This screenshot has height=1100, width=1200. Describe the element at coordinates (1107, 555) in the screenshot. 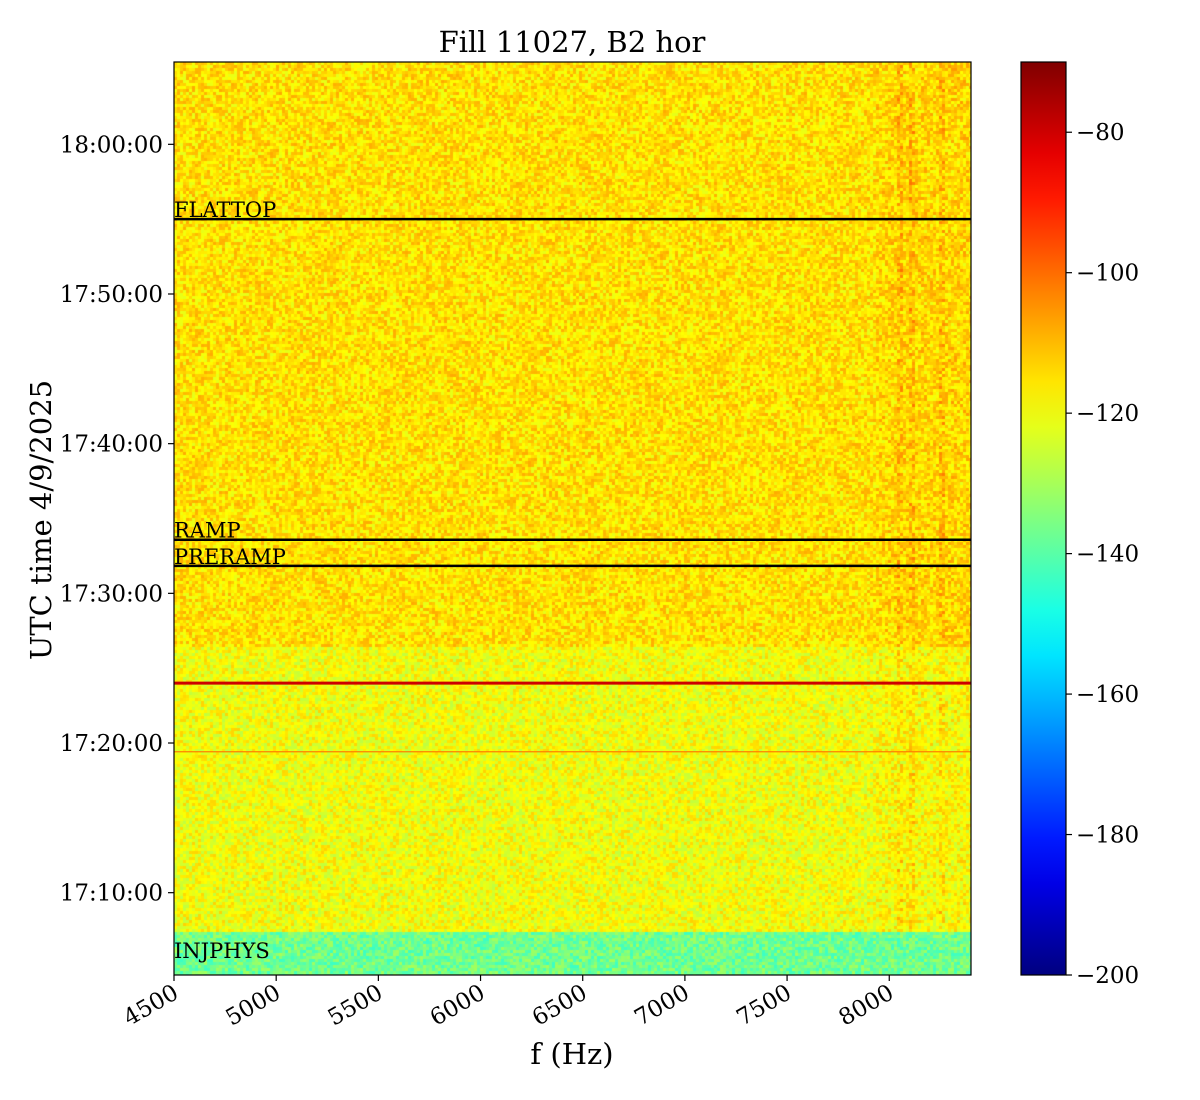

I see `colorbar-tick-label: −140` at that location.